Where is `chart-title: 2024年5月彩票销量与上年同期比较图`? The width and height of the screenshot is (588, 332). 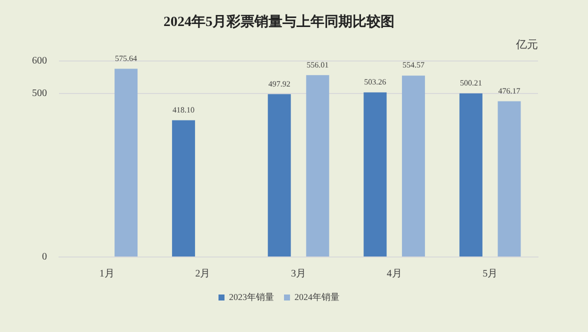 chart-title: 2024年5月彩票销量与上年同期比较图 is located at coordinates (279, 22).